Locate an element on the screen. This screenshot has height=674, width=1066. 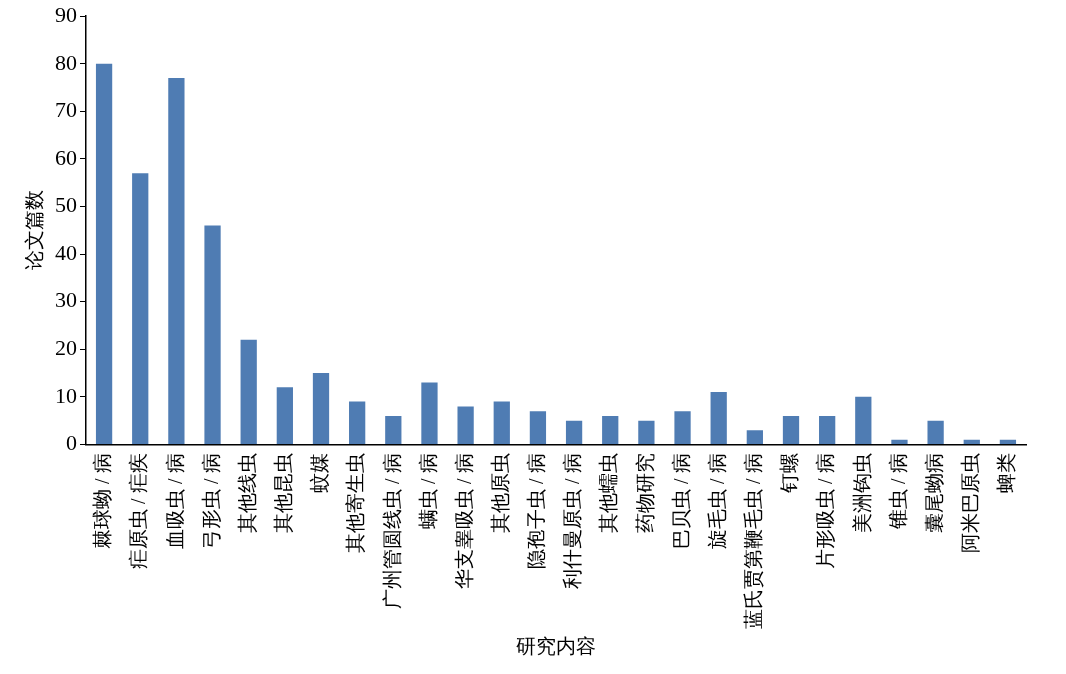
y-axis-title: 论文篇数 is located at coordinates (34, 230).